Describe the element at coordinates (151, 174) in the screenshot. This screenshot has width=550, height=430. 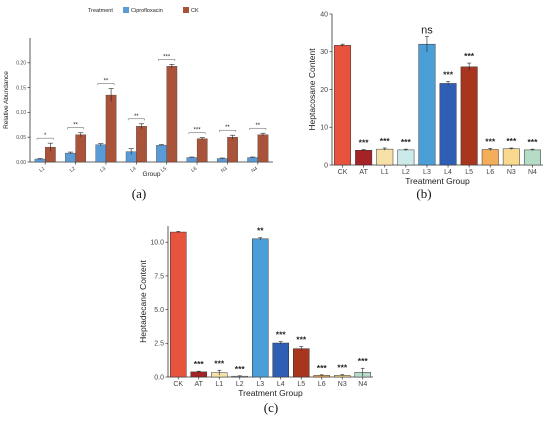
I see `x-axis-title: Group` at that location.